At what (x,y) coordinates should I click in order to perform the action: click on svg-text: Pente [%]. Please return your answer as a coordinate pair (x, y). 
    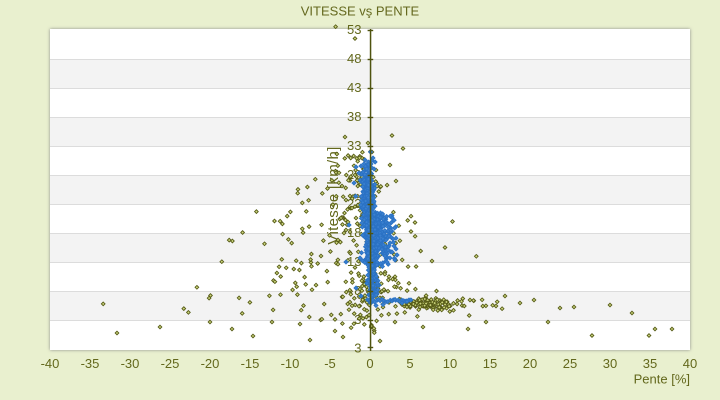
    Looking at the image, I should click on (662, 378).